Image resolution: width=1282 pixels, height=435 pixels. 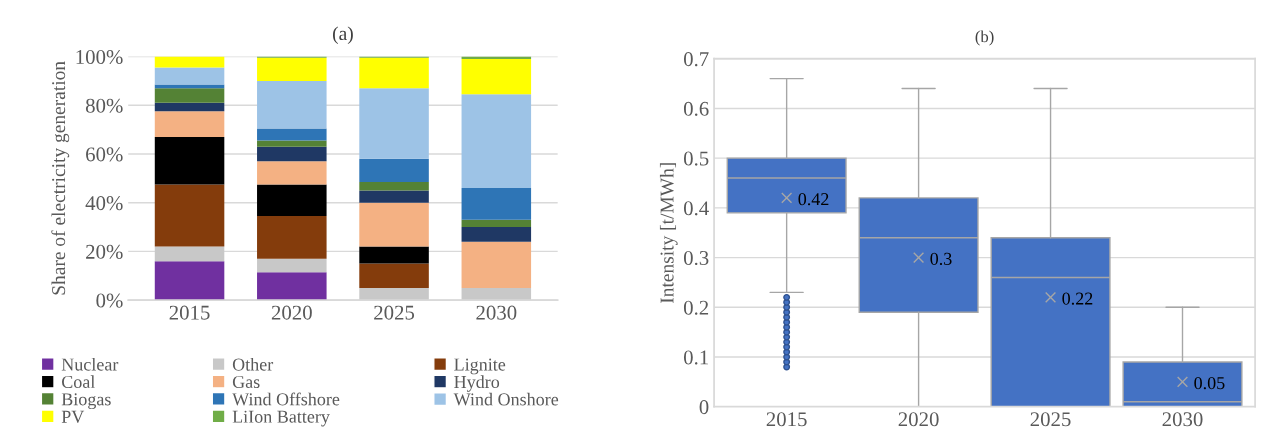 What do you see at coordinates (99, 57) in the screenshot?
I see `y-tick-label: 100%` at bounding box center [99, 57].